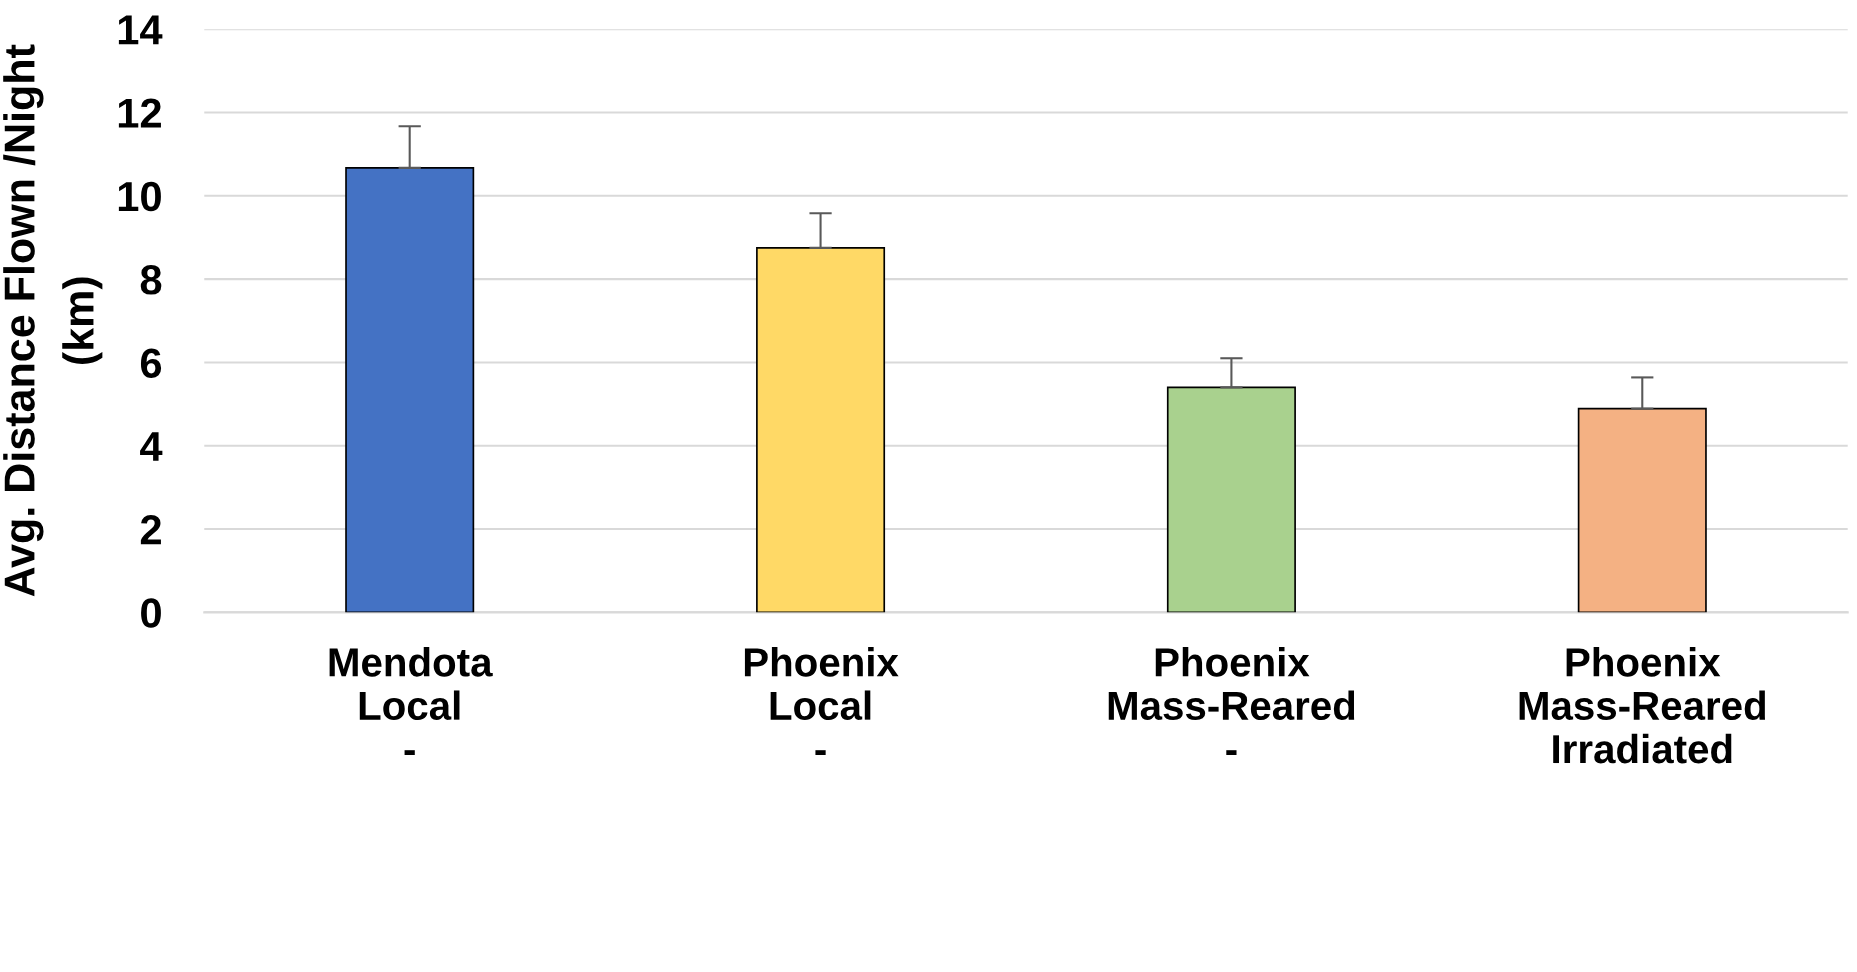 This screenshot has height=972, width=1857. What do you see at coordinates (1642, 705) in the screenshot?
I see `x-tick-label: Phoenix Mass-Reared Irradiated` at bounding box center [1642, 705].